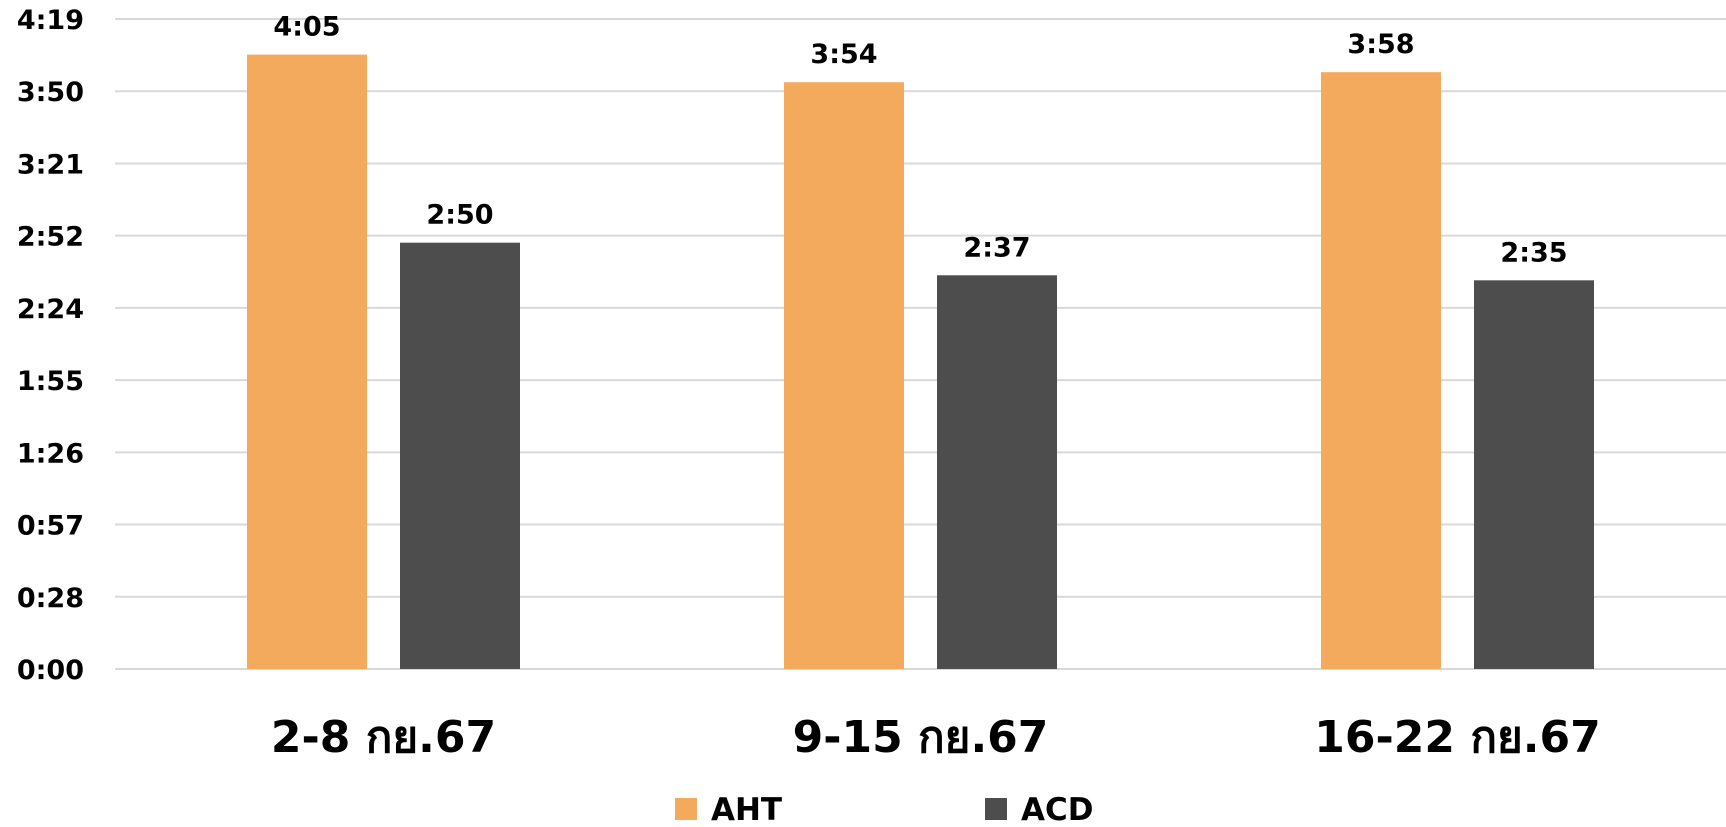  I want to click on category-label-2: 16-22 กย.67, so click(1457, 737).